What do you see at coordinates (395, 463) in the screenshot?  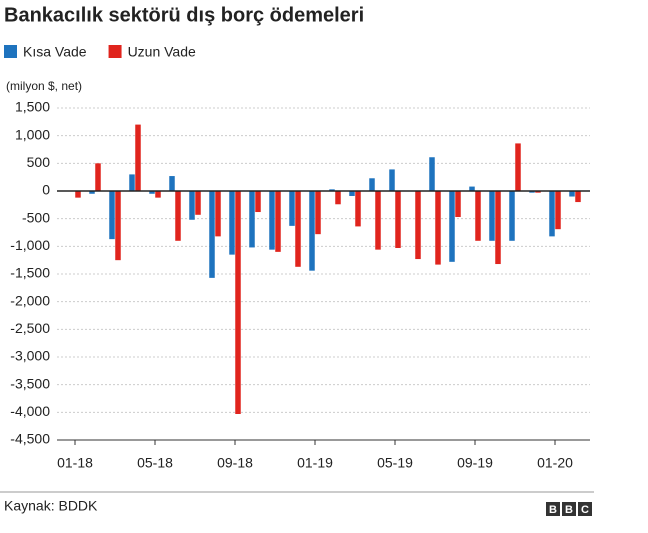 I see `x-tick-label: 05-19` at bounding box center [395, 463].